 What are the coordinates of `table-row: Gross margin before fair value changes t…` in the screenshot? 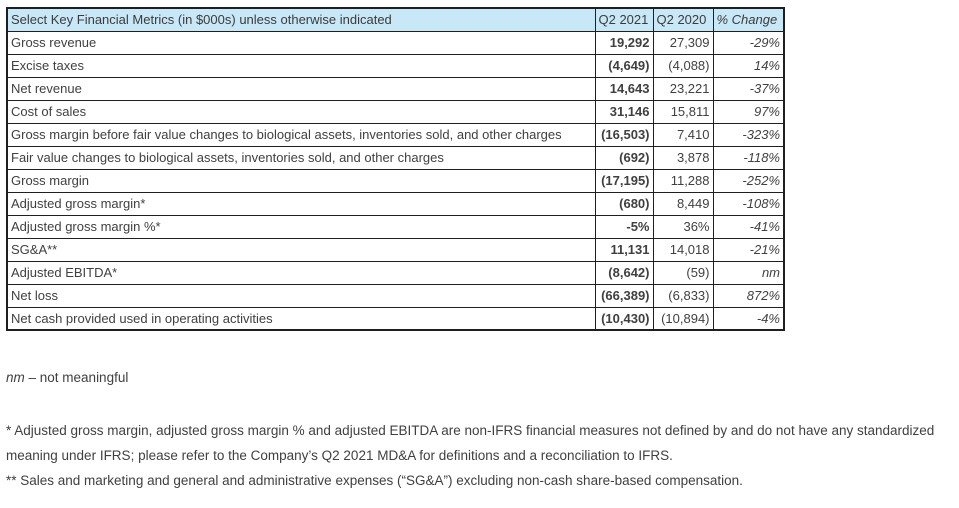 It's located at (395, 134).